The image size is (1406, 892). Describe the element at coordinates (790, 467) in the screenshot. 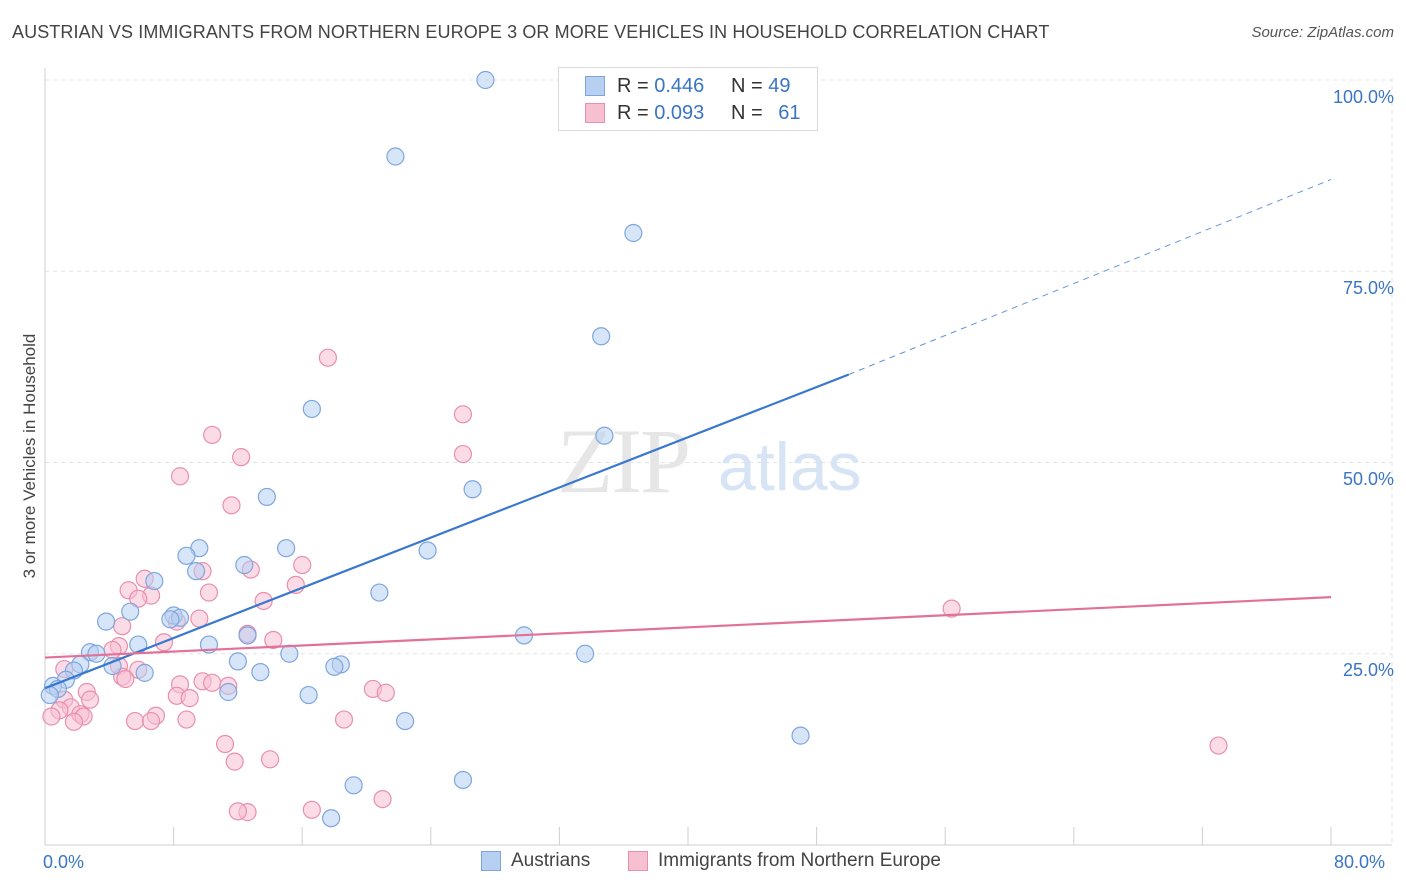

I see `watermark-atlas: atlas` at that location.